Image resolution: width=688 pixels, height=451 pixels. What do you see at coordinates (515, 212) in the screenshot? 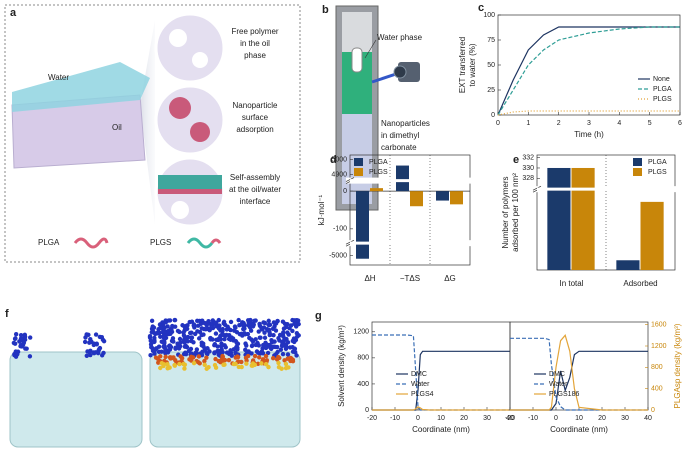
I see `axis-title: adsorbed per 100 nm²` at bounding box center [515, 212].